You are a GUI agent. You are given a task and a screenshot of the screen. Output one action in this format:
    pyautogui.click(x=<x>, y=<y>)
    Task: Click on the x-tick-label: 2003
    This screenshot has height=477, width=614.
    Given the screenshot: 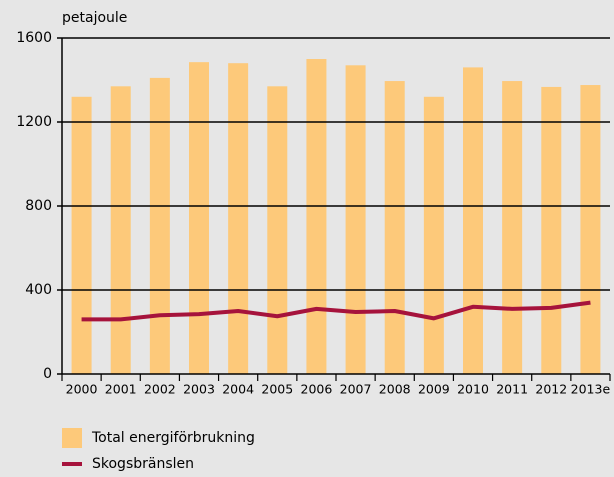 What is the action you would take?
    pyautogui.click(x=199, y=389)
    